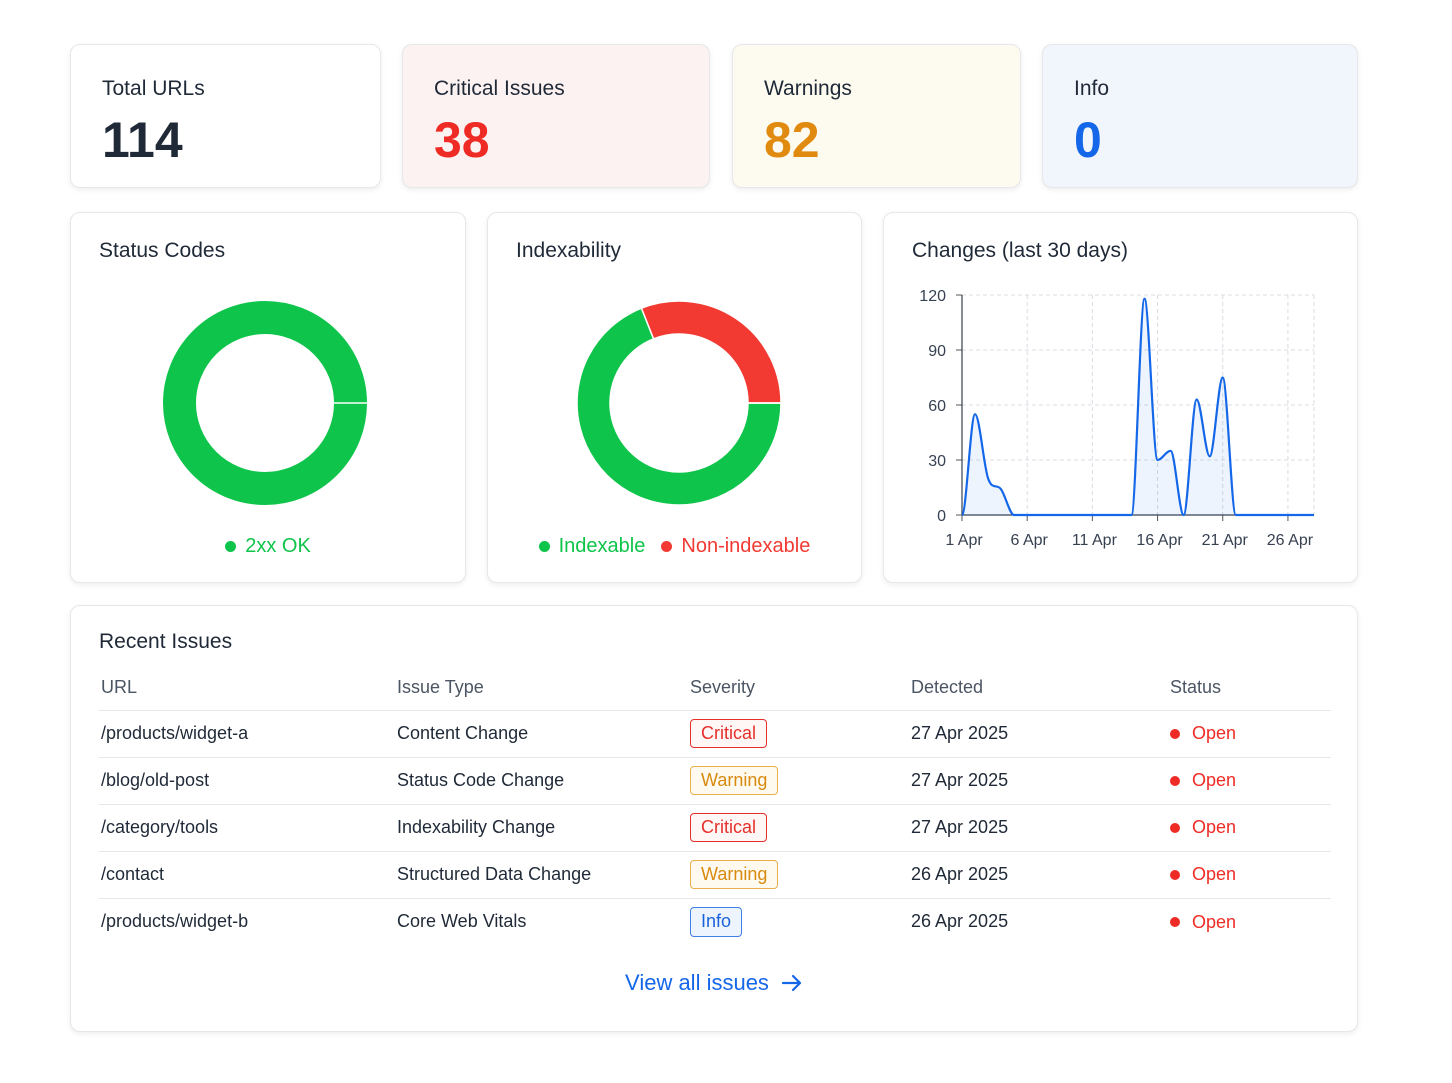  What do you see at coordinates (964, 540) in the screenshot?
I see `x-tick-label: 1 Apr` at bounding box center [964, 540].